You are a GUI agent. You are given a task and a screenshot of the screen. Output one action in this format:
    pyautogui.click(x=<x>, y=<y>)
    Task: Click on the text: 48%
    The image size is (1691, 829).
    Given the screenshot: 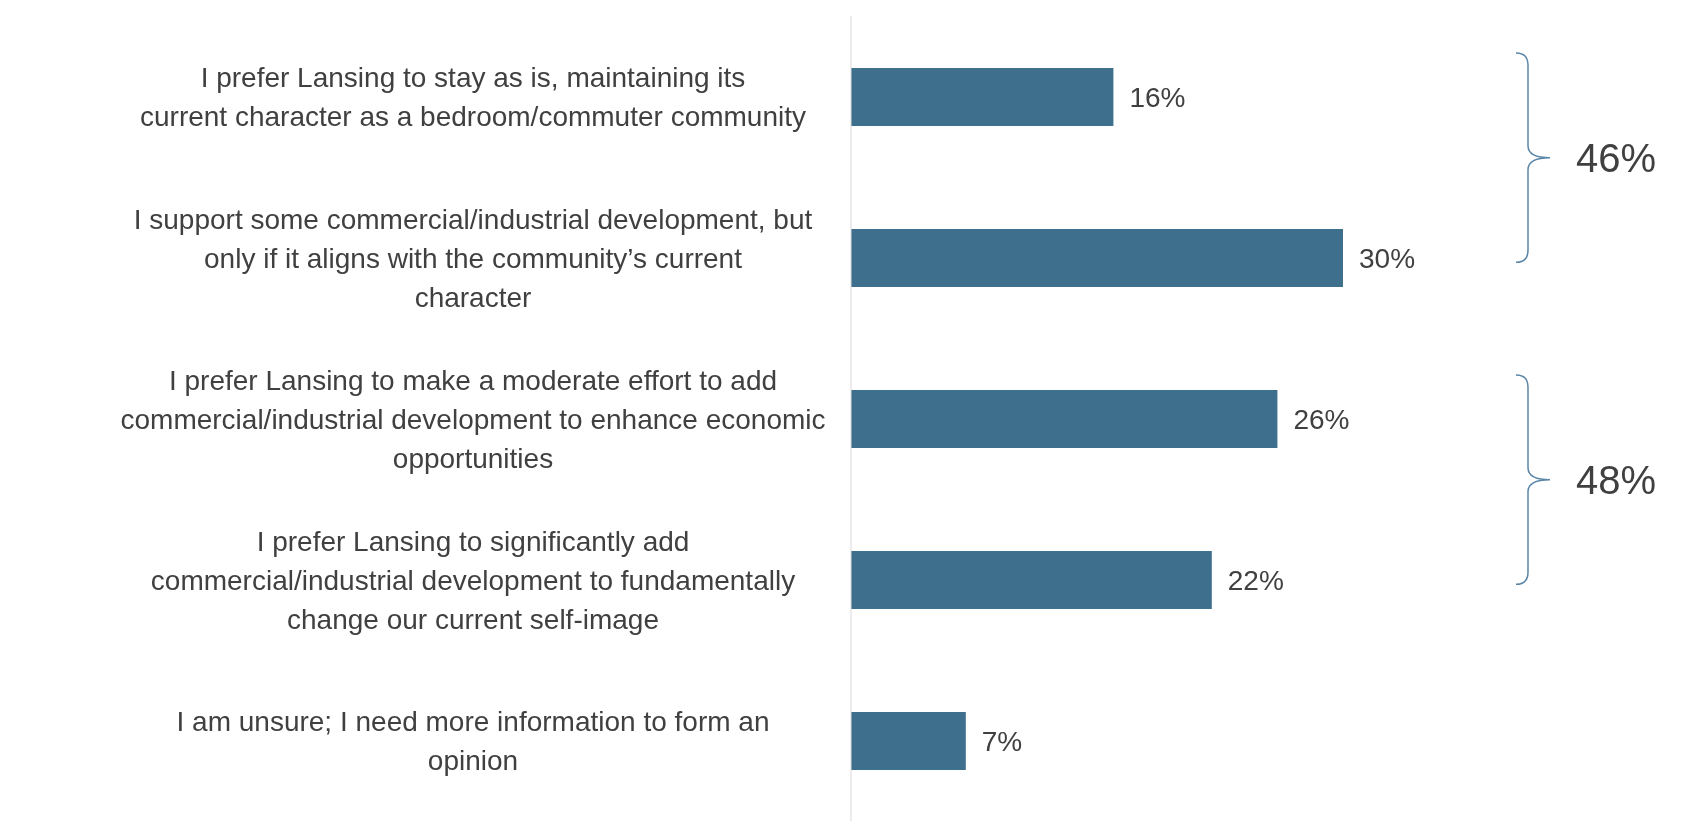 What is the action you would take?
    pyautogui.click(x=1616, y=479)
    